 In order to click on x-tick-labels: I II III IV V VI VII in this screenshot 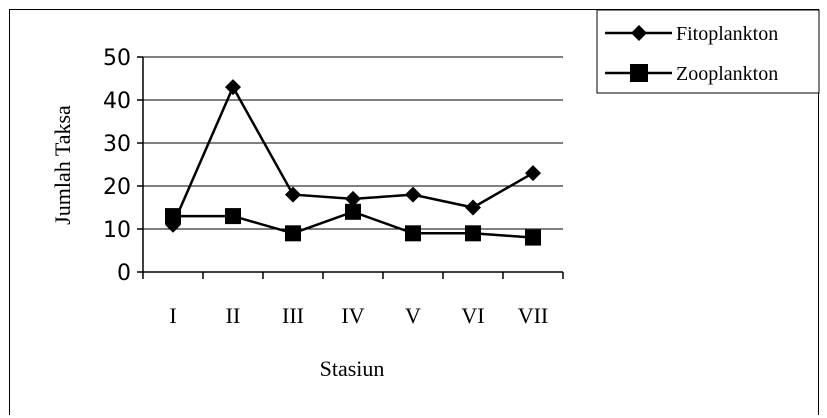, I will do `click(358, 315)`.